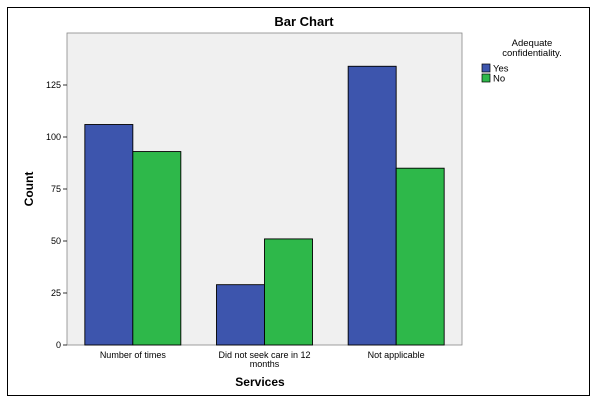 The height and width of the screenshot is (403, 598). What do you see at coordinates (532, 53) in the screenshot?
I see `legend-title: confidentiality.` at bounding box center [532, 53].